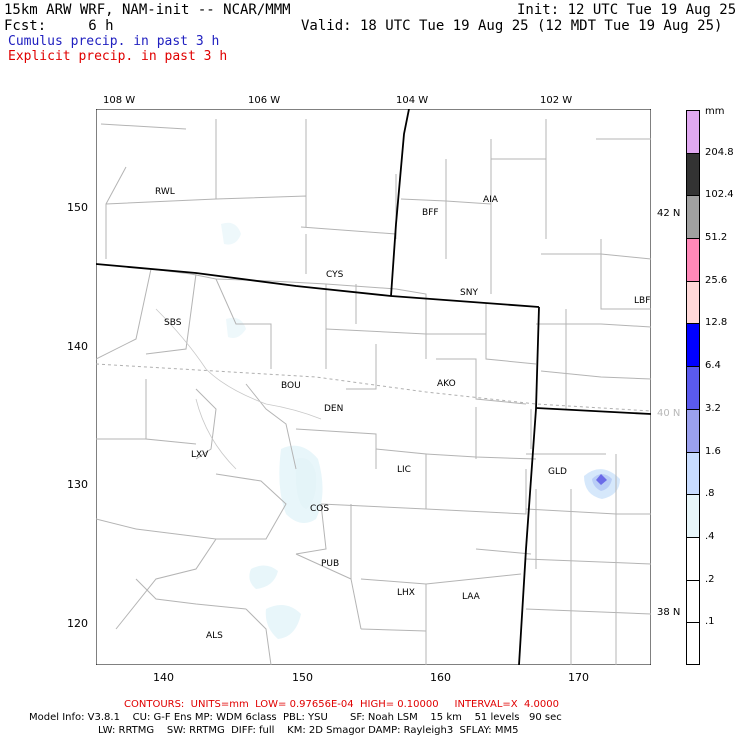  Describe the element at coordinates (719, 152) in the screenshot. I see `colorbar-level-label: 204.8` at that location.